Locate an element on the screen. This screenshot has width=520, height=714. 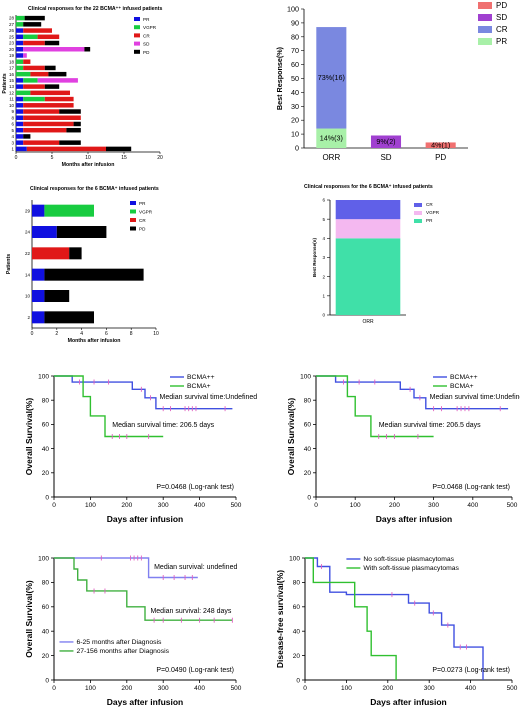
p6-x-tick-label: 0 is located at coordinates (316, 505).